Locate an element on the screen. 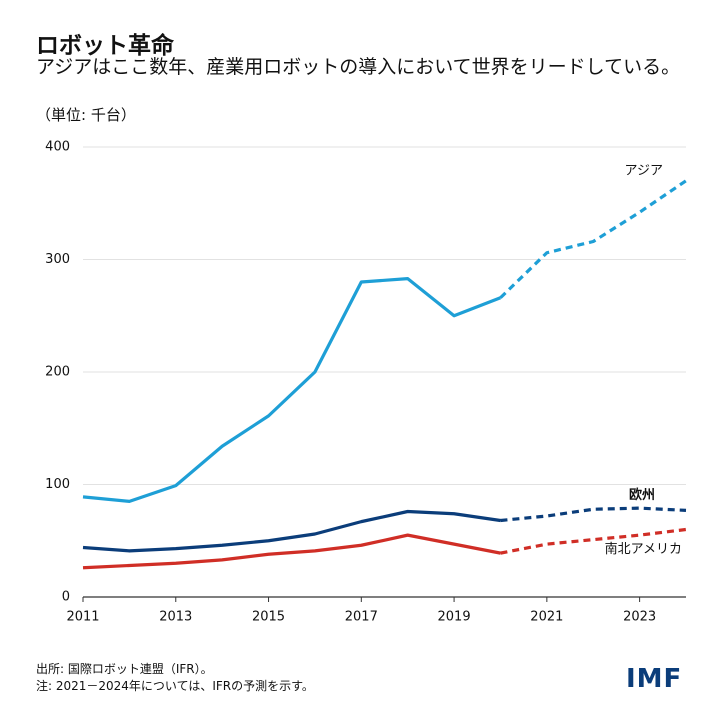 This screenshot has width=720, height=720. x-tick-label: 2017 is located at coordinates (361, 617).